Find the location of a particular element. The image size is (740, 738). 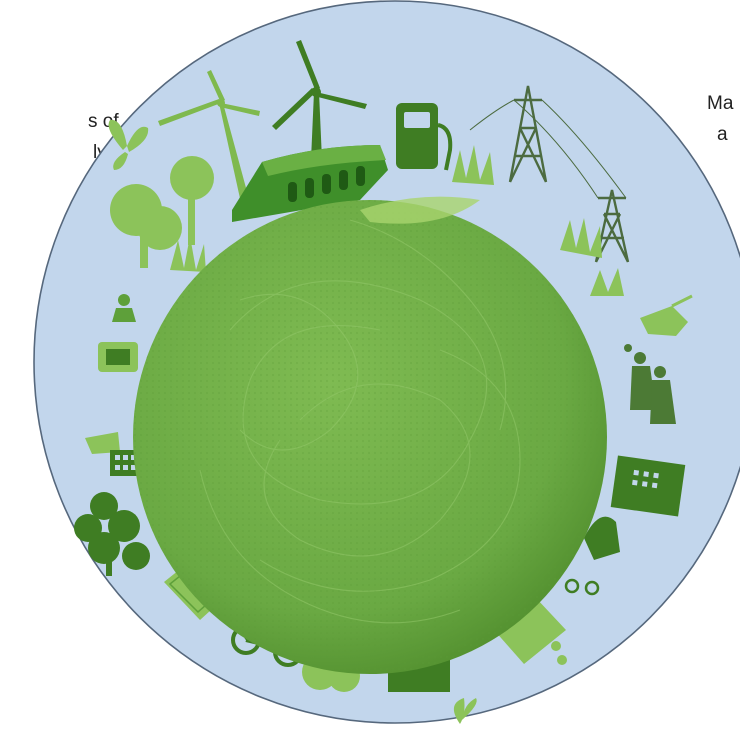

people-icon is located at coordinates (650, 384).